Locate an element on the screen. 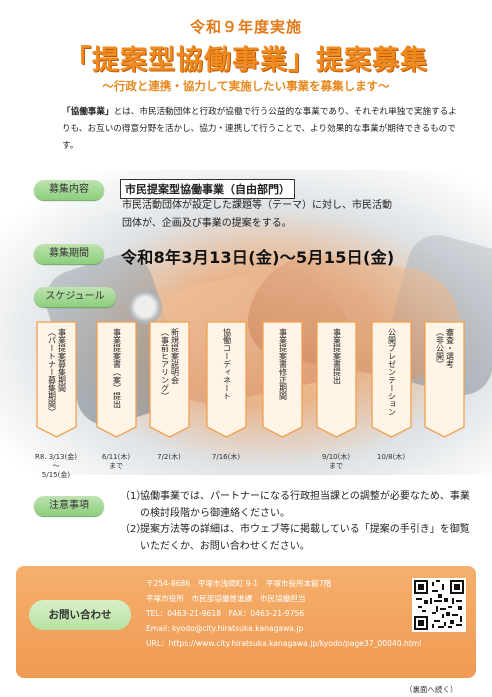  intro-term: 「協働事業」 is located at coordinates (88, 112).